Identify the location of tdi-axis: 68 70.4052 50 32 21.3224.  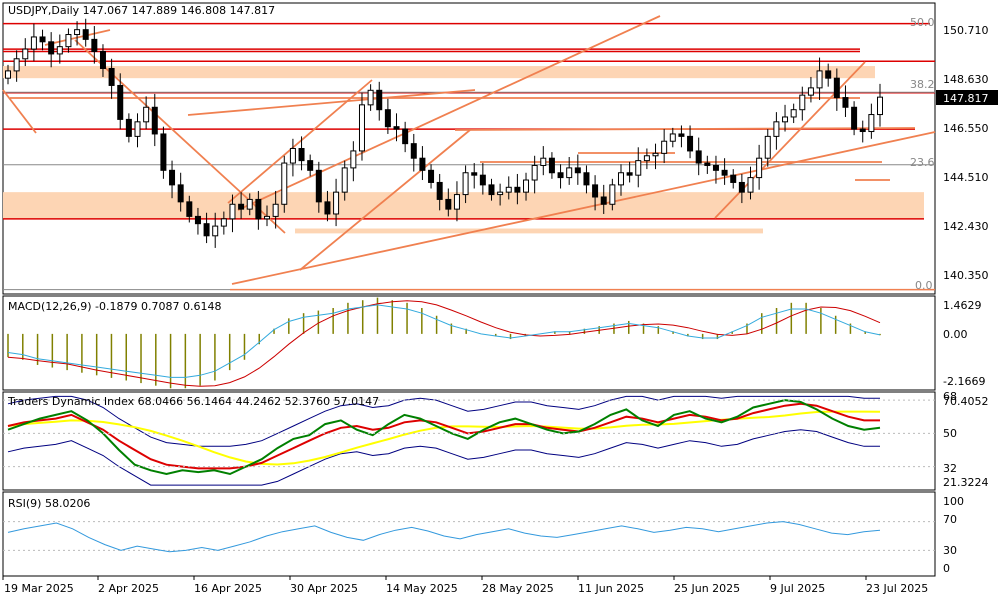
(966, 439).